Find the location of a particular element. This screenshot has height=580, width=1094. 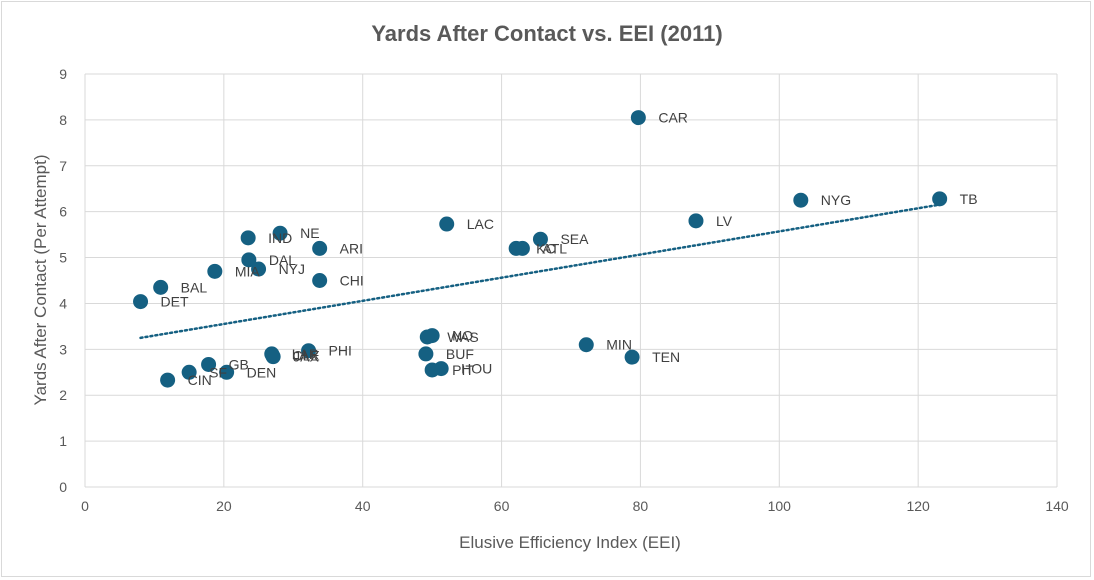

x-tick-label: 40 is located at coordinates (363, 506).